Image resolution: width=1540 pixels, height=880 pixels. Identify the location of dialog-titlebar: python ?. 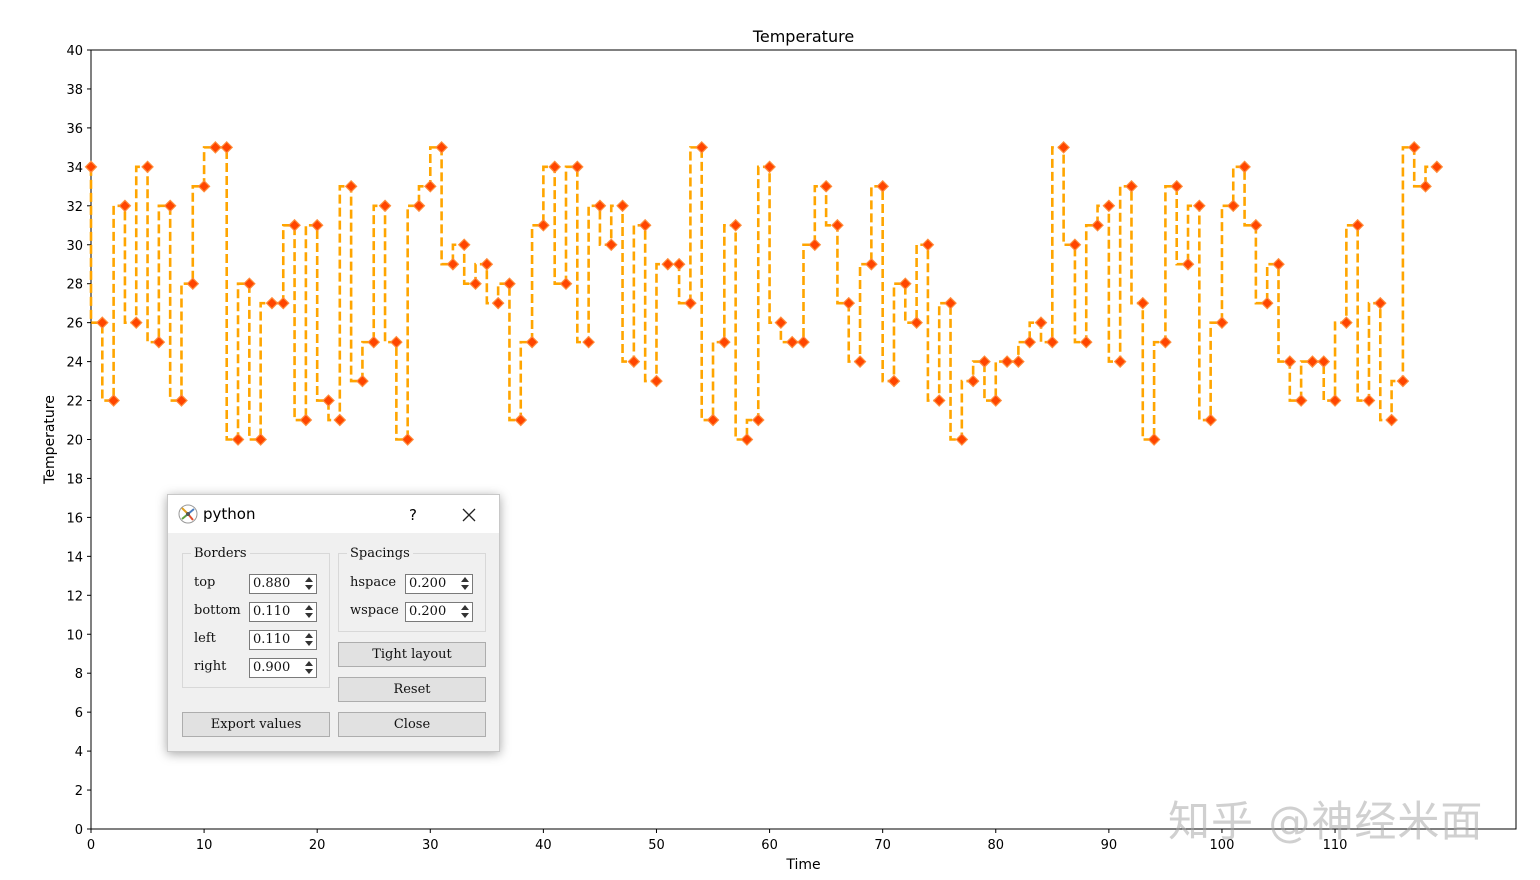
(333, 514).